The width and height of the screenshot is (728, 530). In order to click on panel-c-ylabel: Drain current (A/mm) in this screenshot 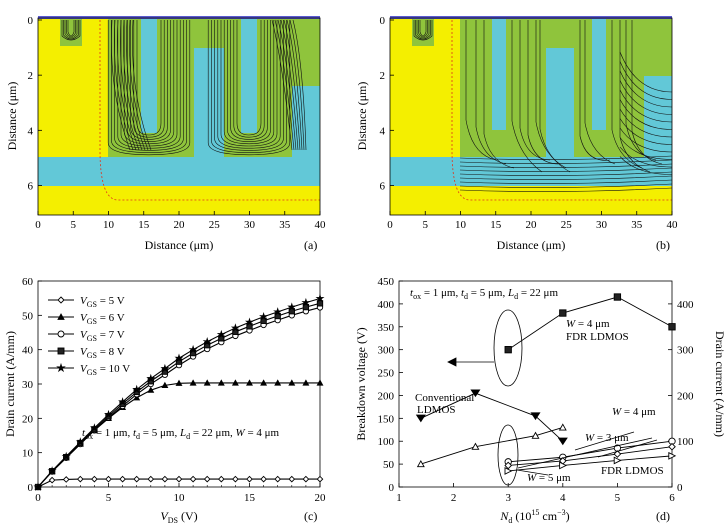, I will do `click(10, 384)`.